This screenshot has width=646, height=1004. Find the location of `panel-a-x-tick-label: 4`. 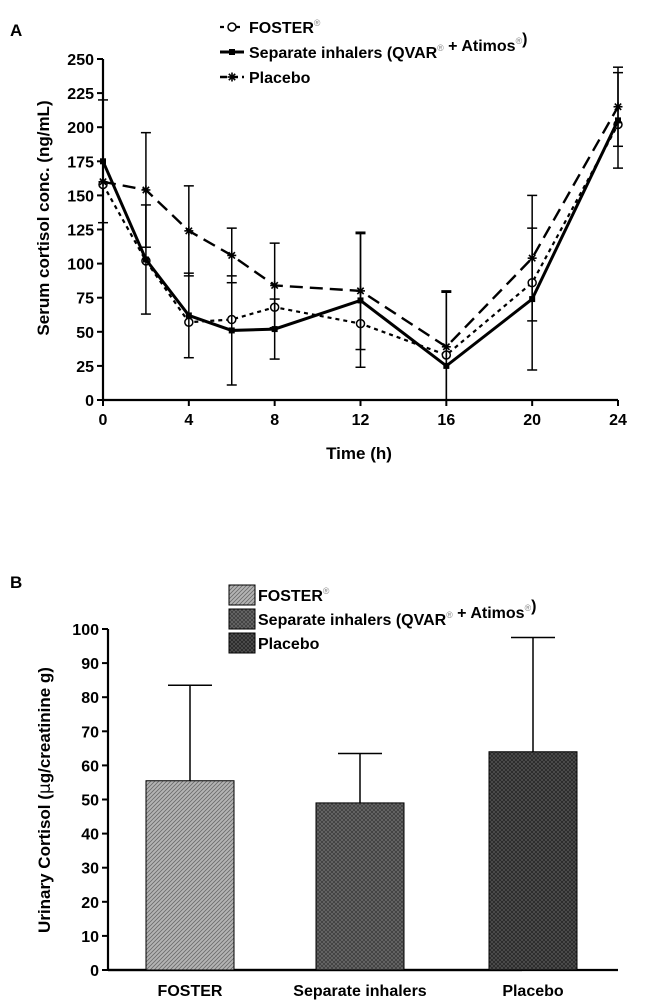

panel-a-x-tick-label: 4 is located at coordinates (188, 420).